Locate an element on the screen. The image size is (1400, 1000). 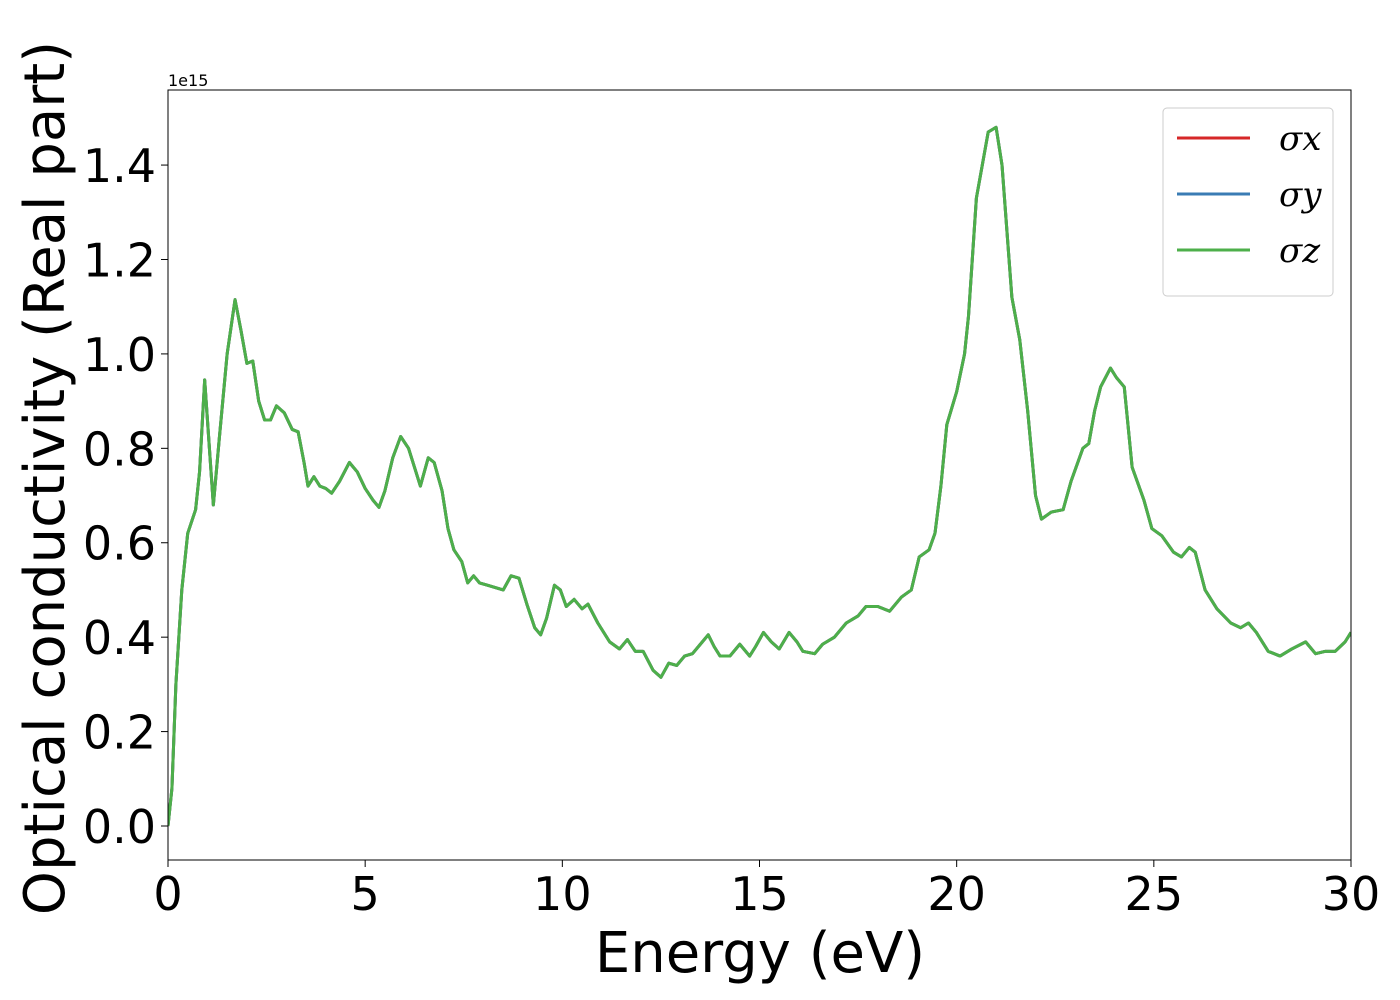
legend-label: σy is located at coordinates (1300, 195).